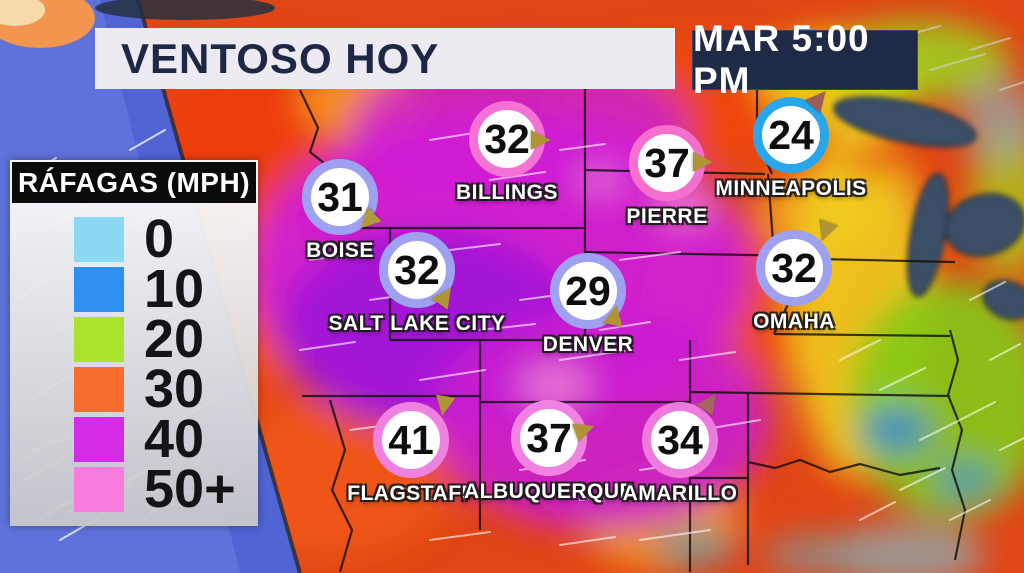 This screenshot has height=573, width=1024. I want to click on gust-circle: 41, so click(411, 440).